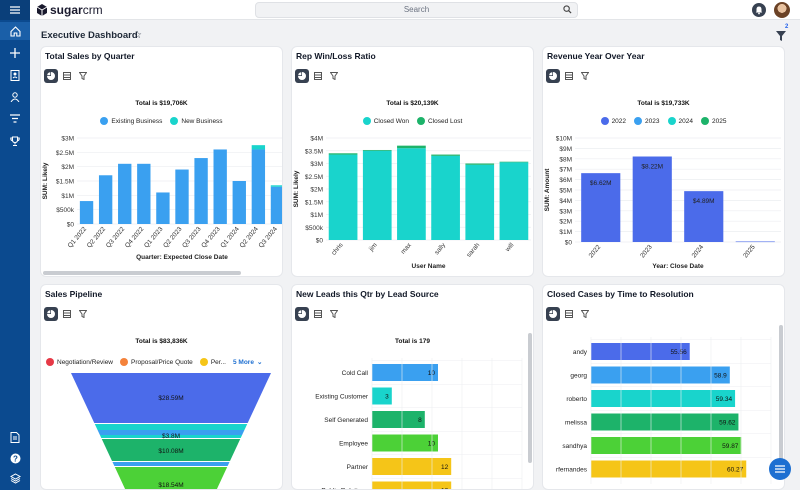 The height and width of the screenshot is (490, 800). What do you see at coordinates (15, 10) in the screenshot?
I see `menu-toggle-icon` at bounding box center [15, 10].